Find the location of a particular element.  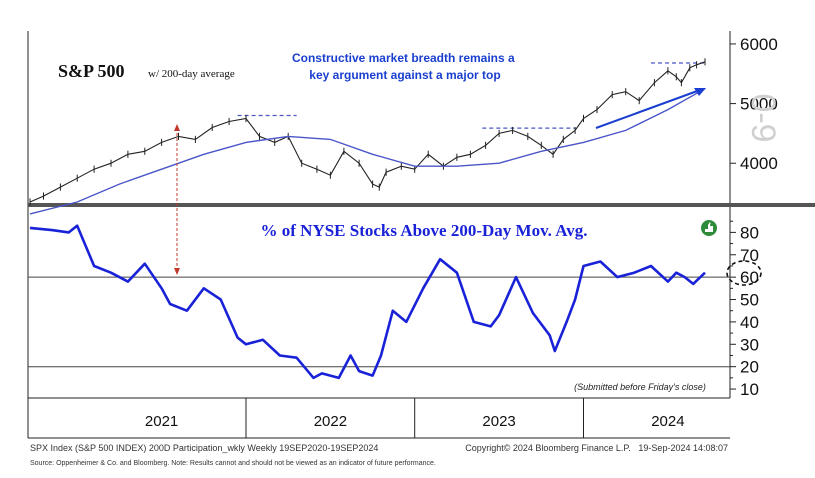

resistance-lines is located at coordinates (471, 95).